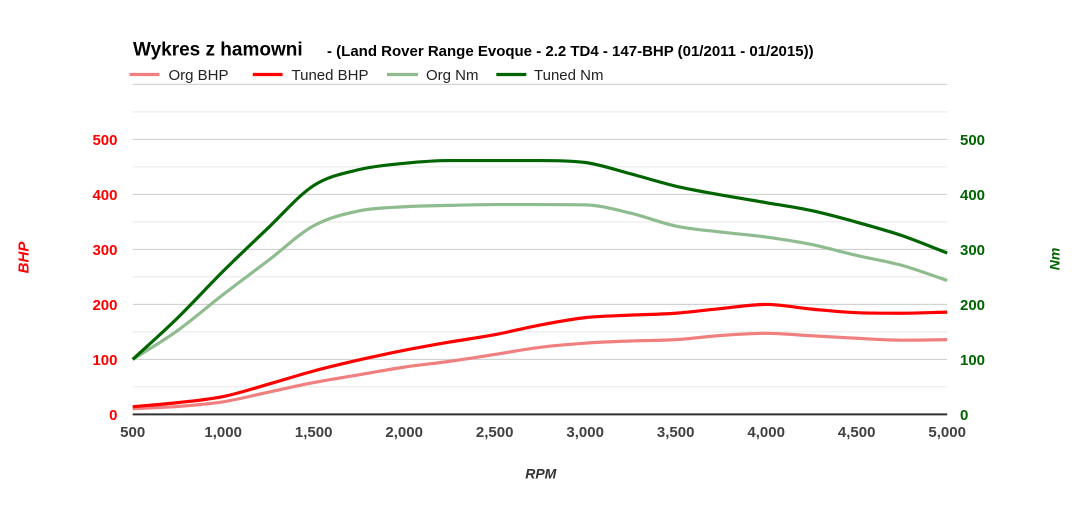 The width and height of the screenshot is (1077, 510). I want to click on svg-text: Org BHP, so click(199, 75).